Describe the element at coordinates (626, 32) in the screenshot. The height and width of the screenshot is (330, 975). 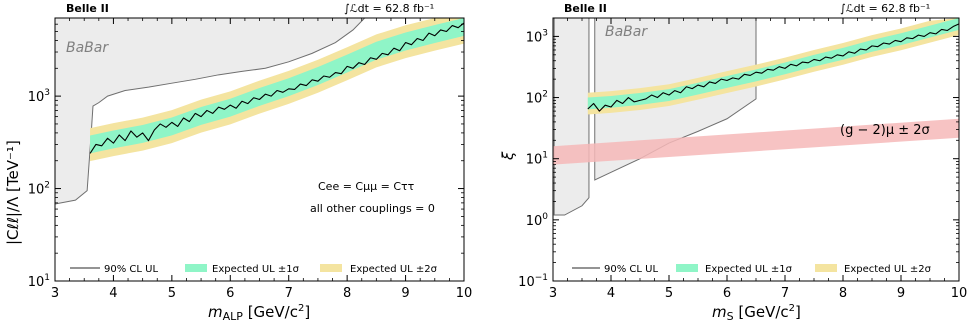
I see `scalar-babar-label: BaBar` at that location.